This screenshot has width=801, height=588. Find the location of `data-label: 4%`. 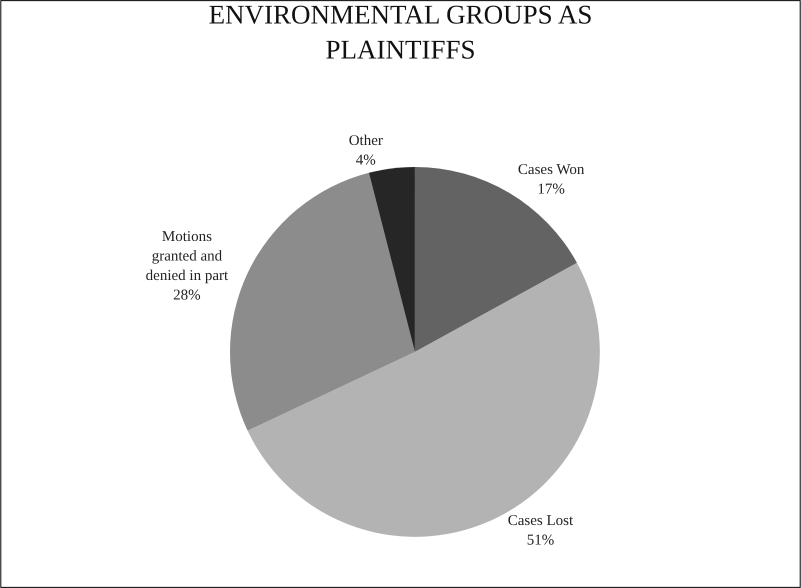

data-label: 4% is located at coordinates (366, 160).